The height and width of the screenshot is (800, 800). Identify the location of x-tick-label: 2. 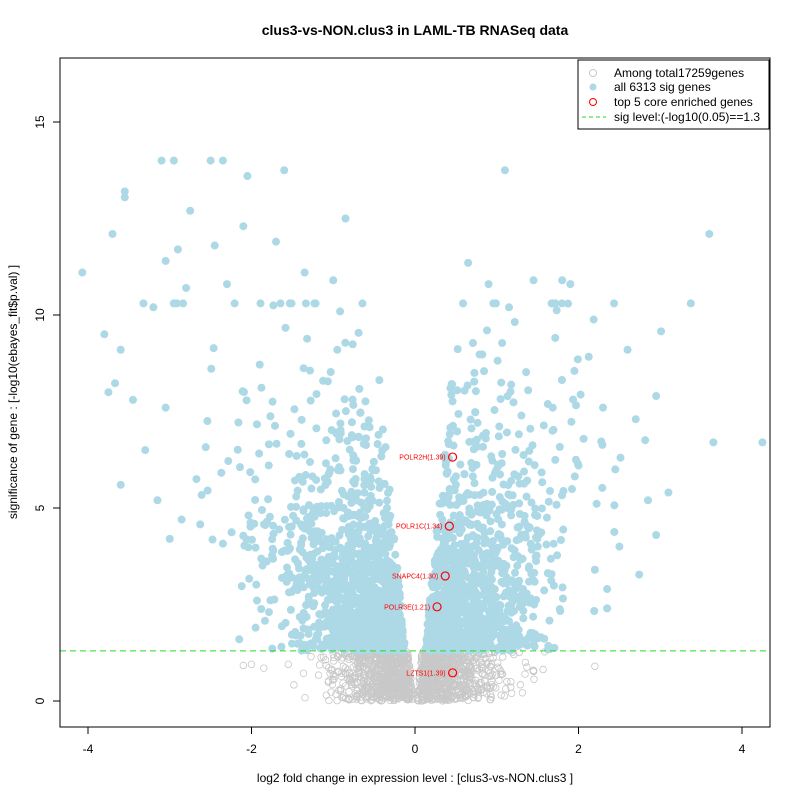
(578, 749).